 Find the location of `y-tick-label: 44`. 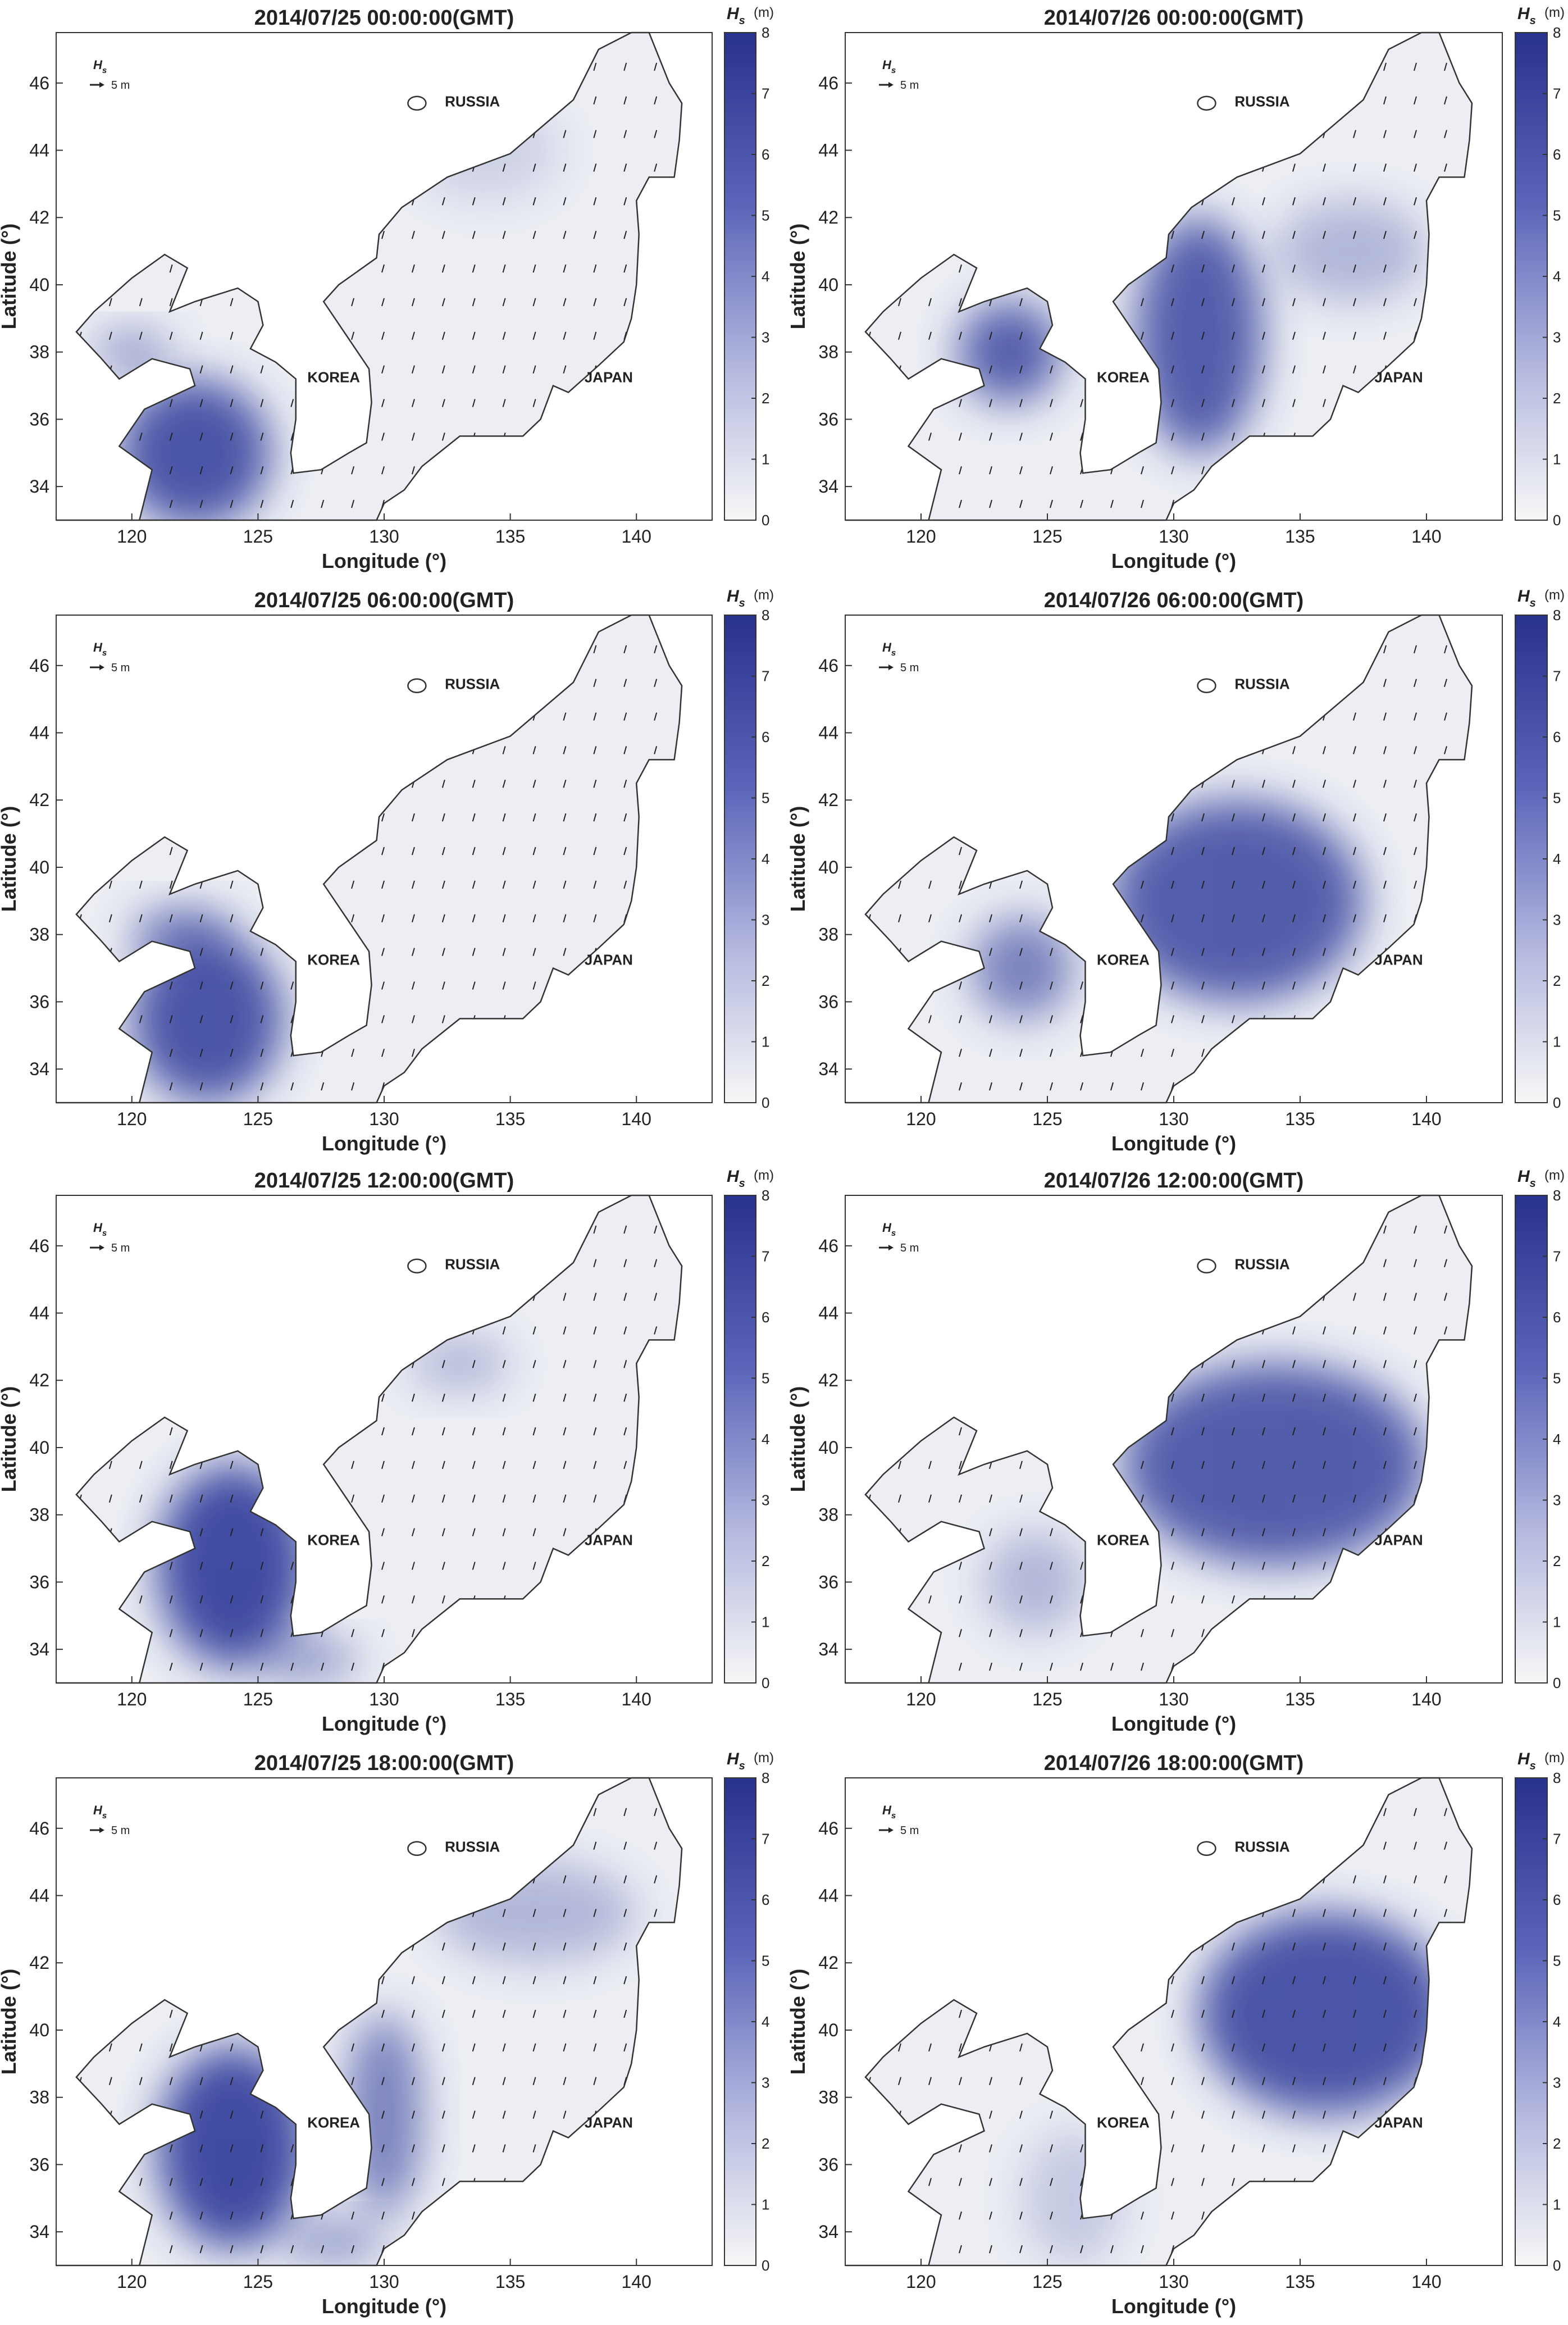

y-tick-label: 44 is located at coordinates (828, 150).